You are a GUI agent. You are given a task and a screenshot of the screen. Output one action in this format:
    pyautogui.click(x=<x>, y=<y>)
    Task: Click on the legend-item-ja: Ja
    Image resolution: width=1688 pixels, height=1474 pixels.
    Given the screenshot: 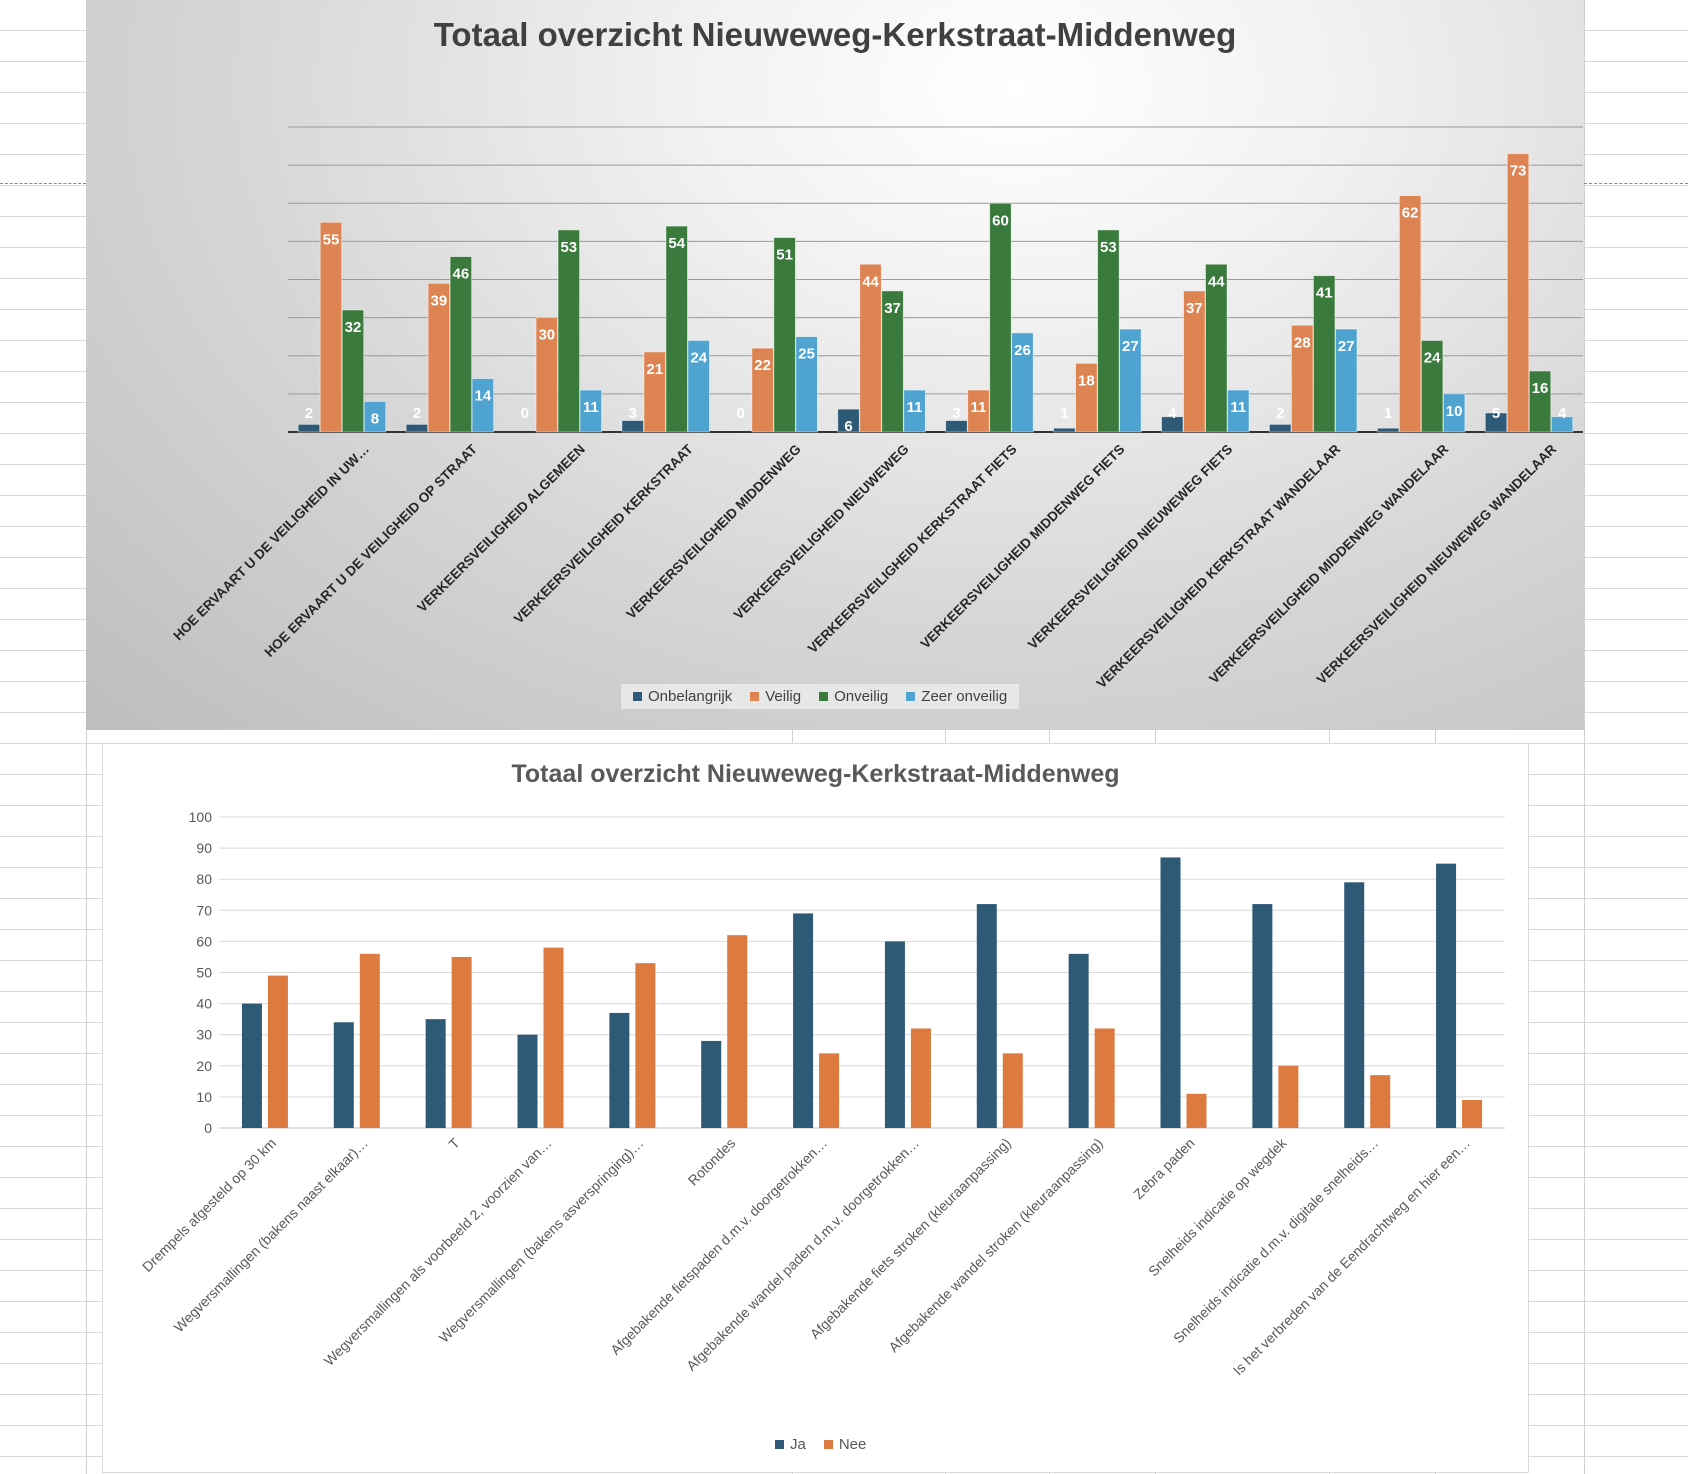 What is the action you would take?
    pyautogui.click(x=790, y=1444)
    